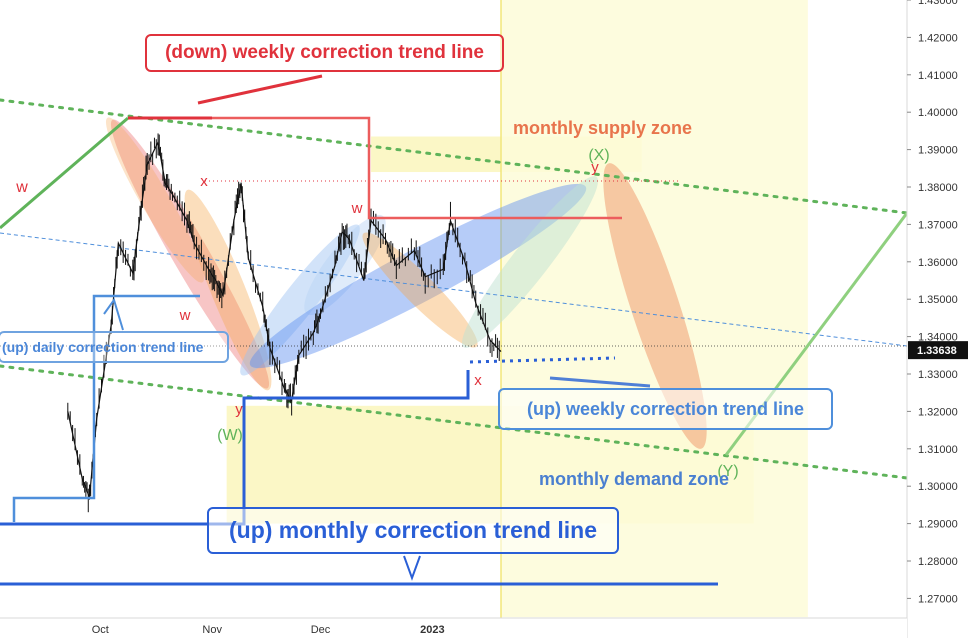 This screenshot has height=643, width=968. Describe the element at coordinates (106, 408) in the screenshot. I see `up-daily-step` at that location.